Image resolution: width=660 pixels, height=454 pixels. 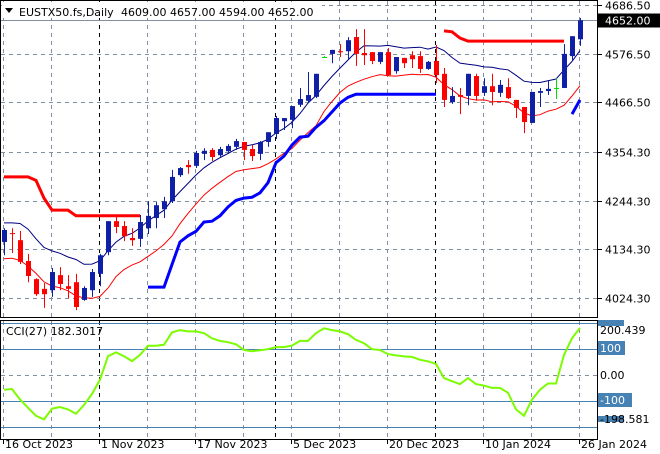 I want to click on cci-tick-label: -100, so click(x=612, y=400).